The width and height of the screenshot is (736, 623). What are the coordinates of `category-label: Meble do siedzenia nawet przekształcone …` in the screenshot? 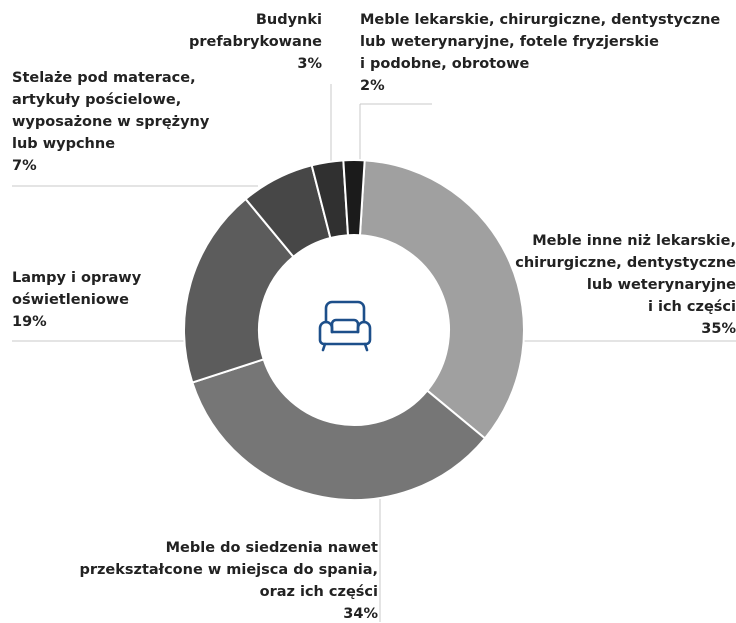 It's located at (228, 570).